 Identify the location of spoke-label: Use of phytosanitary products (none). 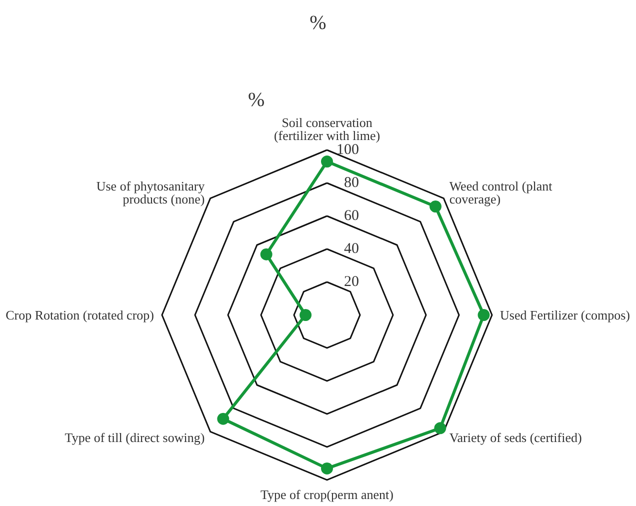
(151, 192).